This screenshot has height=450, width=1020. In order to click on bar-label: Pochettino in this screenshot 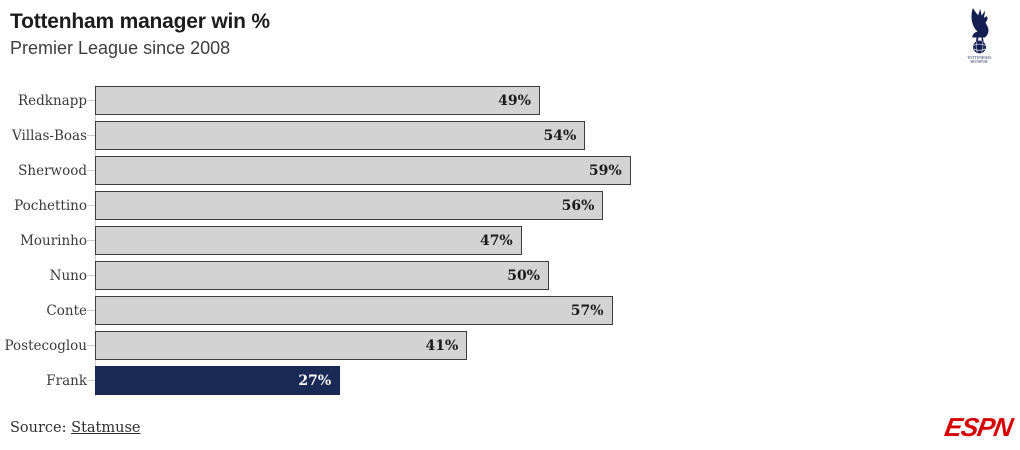, I will do `click(50, 205)`.